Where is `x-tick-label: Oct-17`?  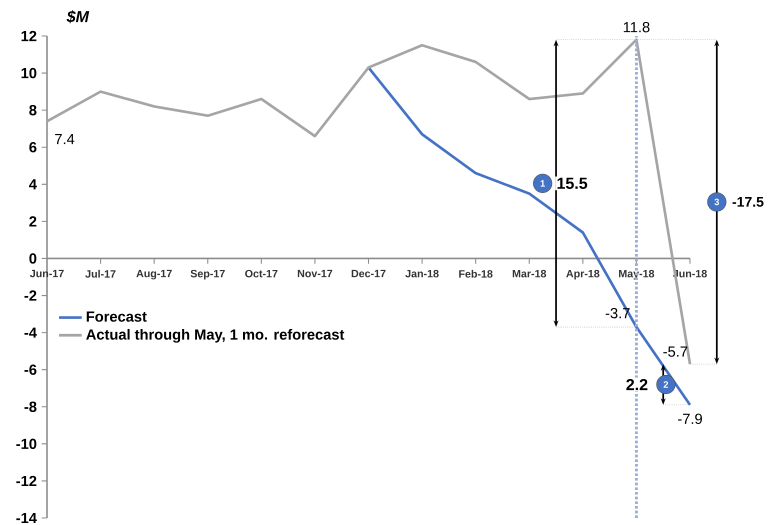
x-tick-label: Oct-17 is located at coordinates (261, 274).